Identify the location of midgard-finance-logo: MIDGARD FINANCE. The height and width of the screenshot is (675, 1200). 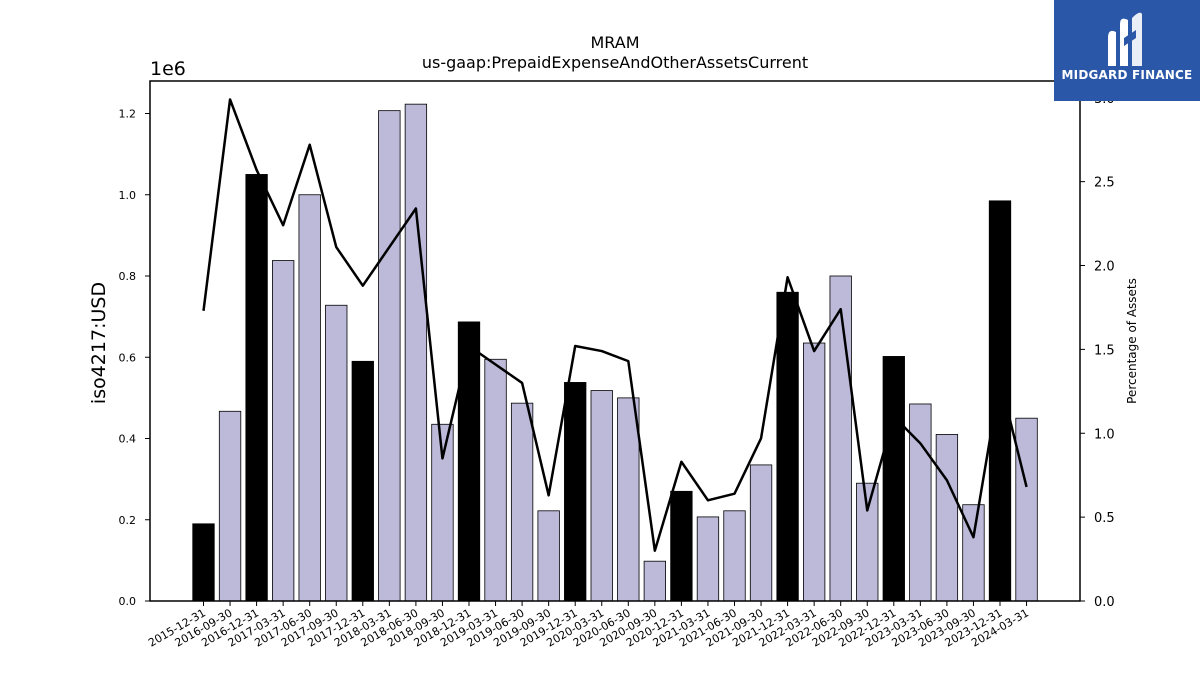
(1127, 50).